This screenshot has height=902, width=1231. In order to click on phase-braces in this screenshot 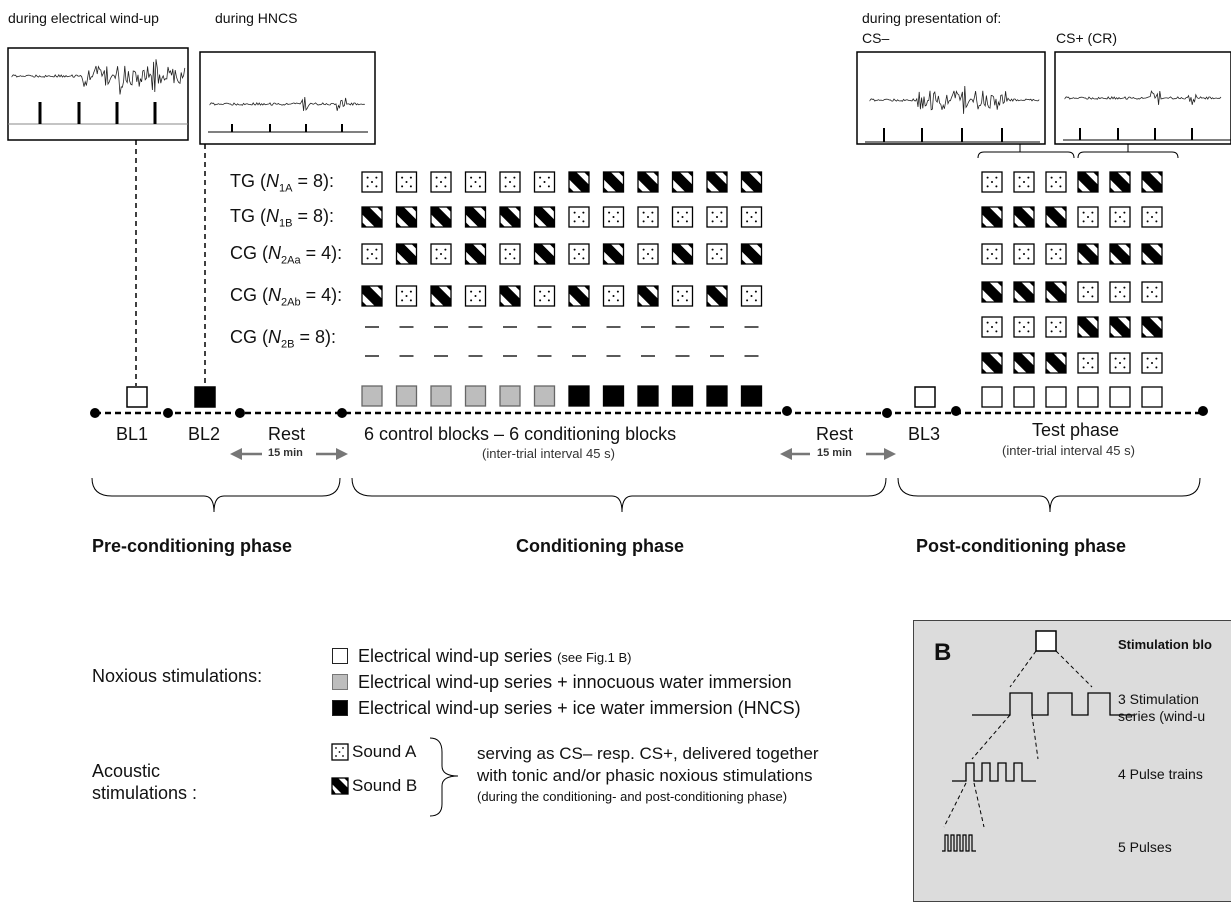, I will do `click(646, 495)`.